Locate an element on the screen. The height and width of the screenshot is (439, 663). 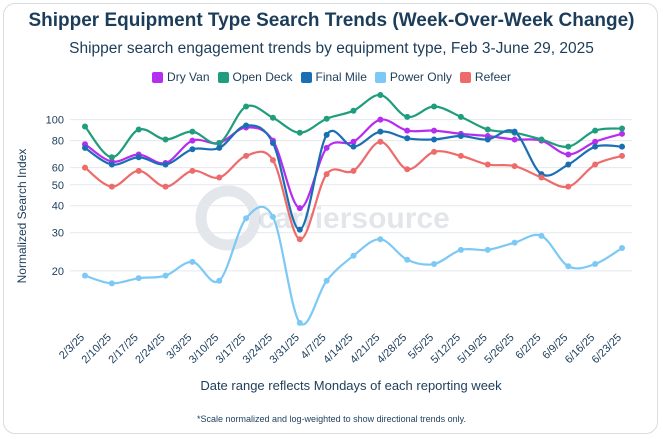
legend-item-refeer: Refeer is located at coordinates (485, 77).